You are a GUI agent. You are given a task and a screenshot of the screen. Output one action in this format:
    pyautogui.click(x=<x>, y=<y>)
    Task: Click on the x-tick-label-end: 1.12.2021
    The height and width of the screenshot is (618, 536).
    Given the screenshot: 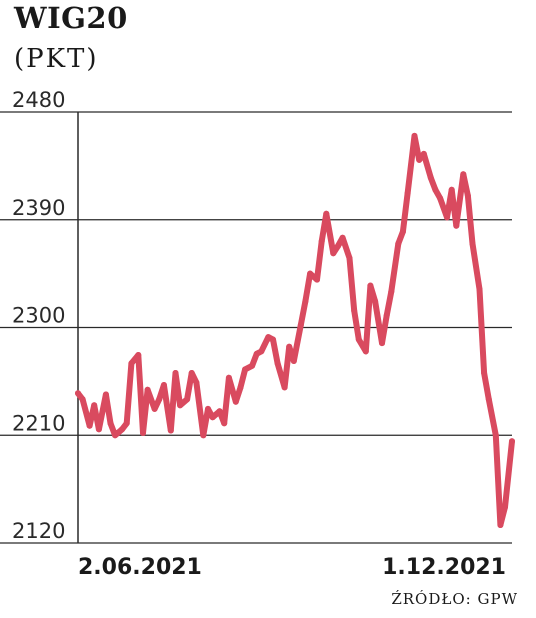 What is the action you would take?
    pyautogui.click(x=444, y=567)
    